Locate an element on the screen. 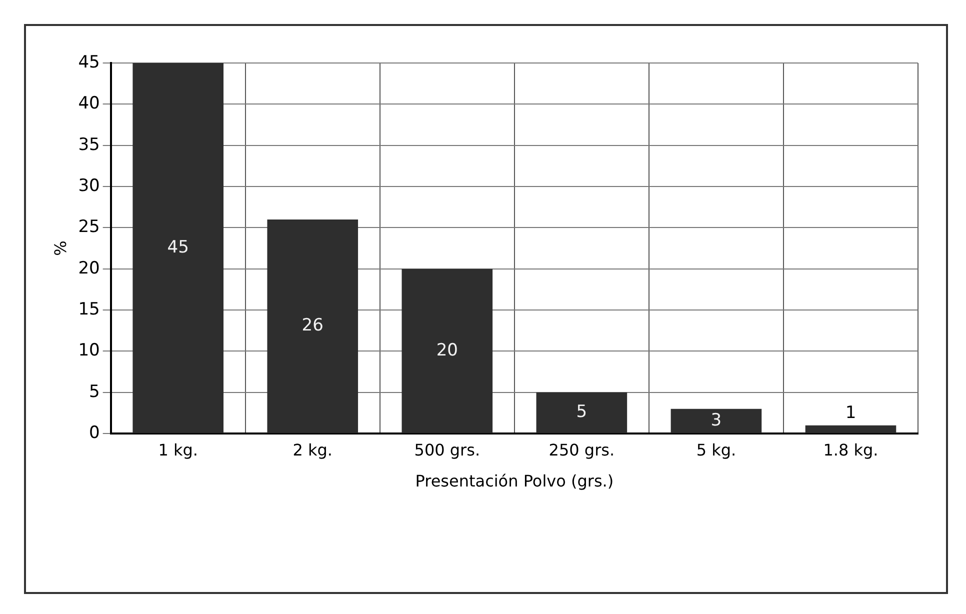  data-label: 3 is located at coordinates (716, 420).